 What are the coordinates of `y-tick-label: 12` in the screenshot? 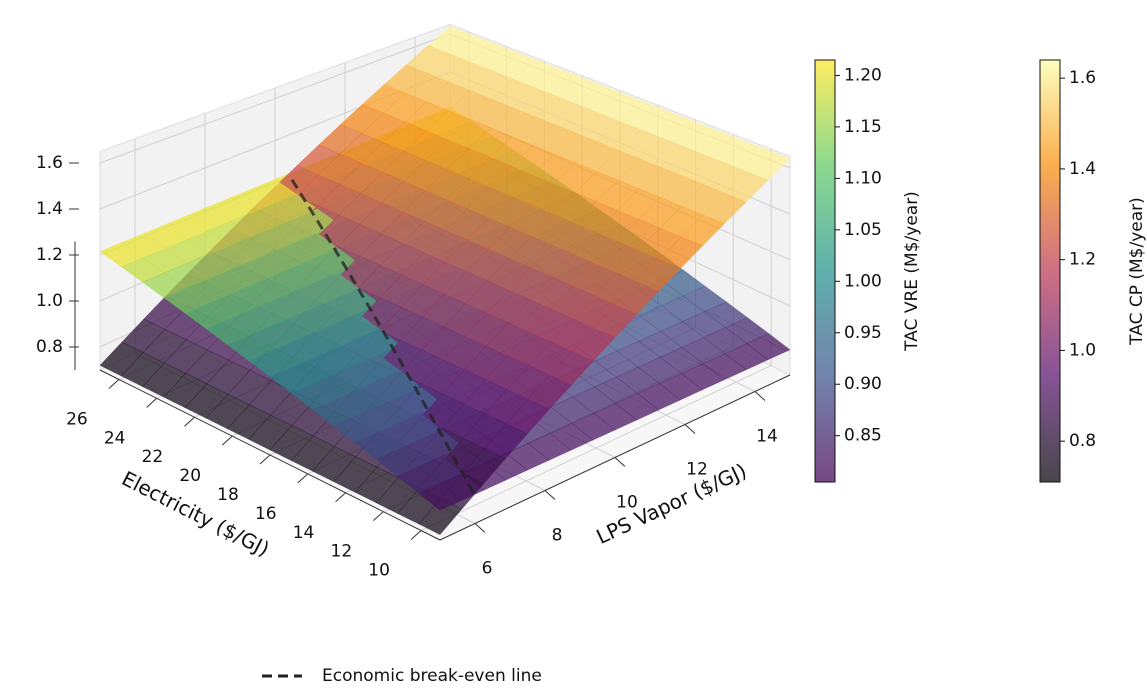 It's located at (697, 470).